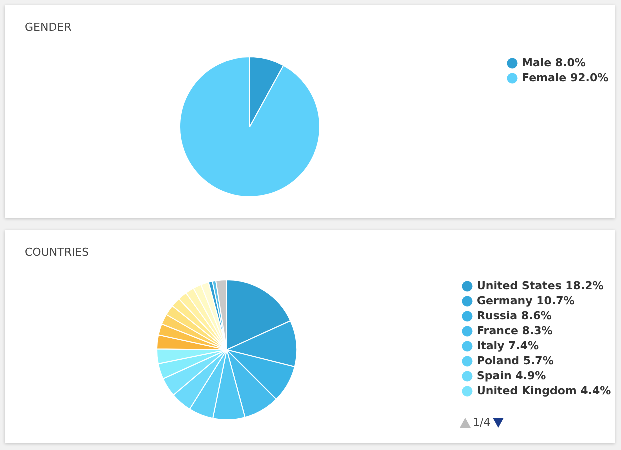 The width and height of the screenshot is (621, 450). Describe the element at coordinates (508, 346) in the screenshot. I see `legend-label: Italy 7.4%` at that location.